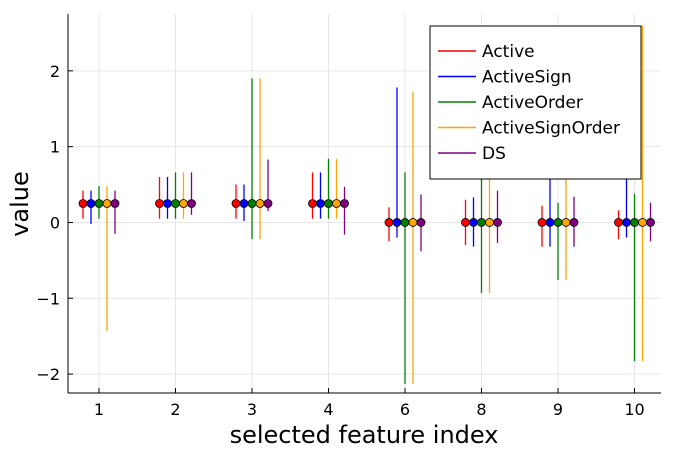 Image resolution: width=675 pixels, height=456 pixels. I want to click on y-tick-label: 1, so click(55, 147).